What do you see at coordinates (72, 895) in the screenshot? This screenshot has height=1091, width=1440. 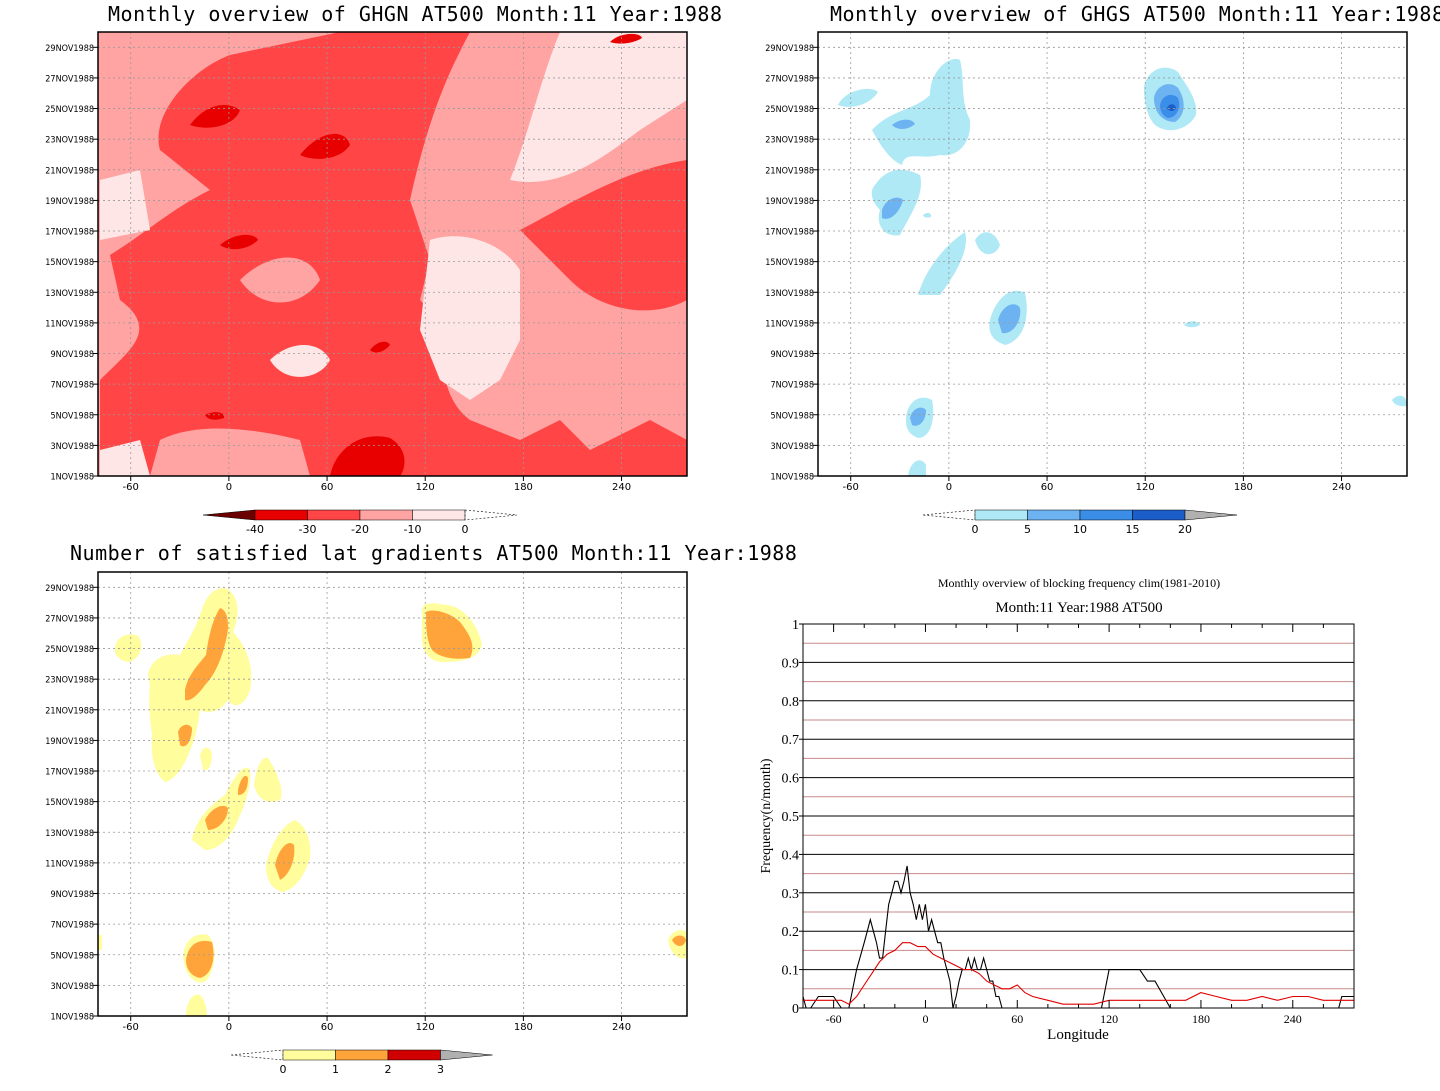 I see `latgrad-ytick-label: 9NOV1988` at bounding box center [72, 895].